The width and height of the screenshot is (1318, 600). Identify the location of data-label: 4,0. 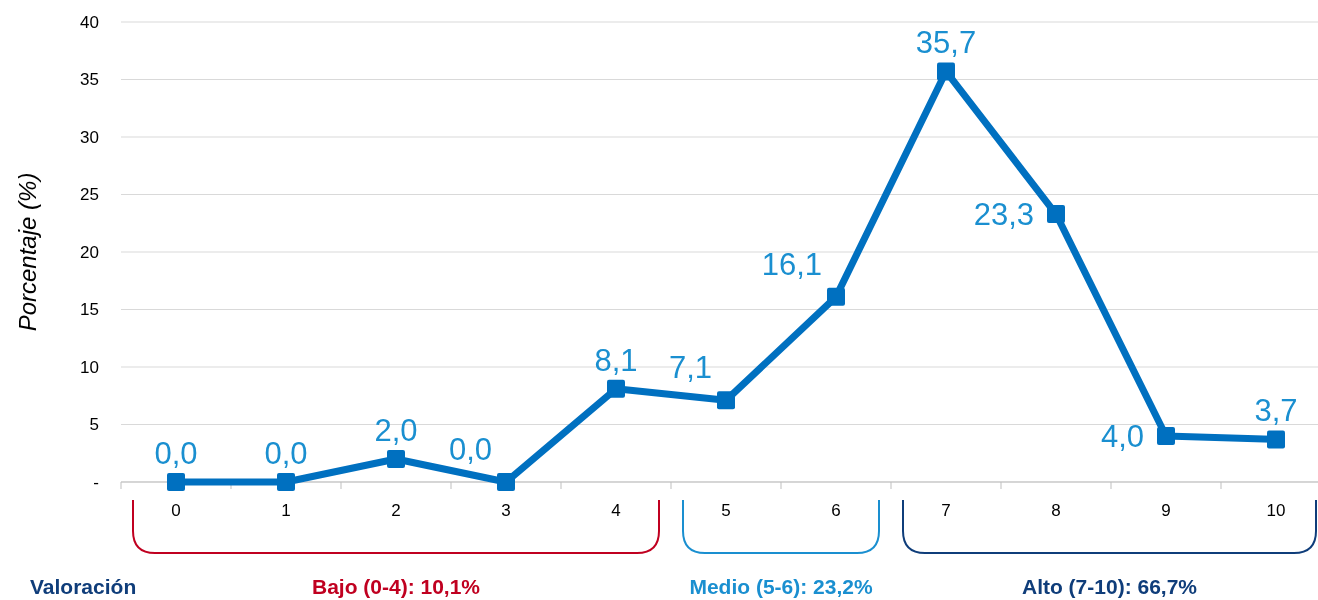
(1122, 436).